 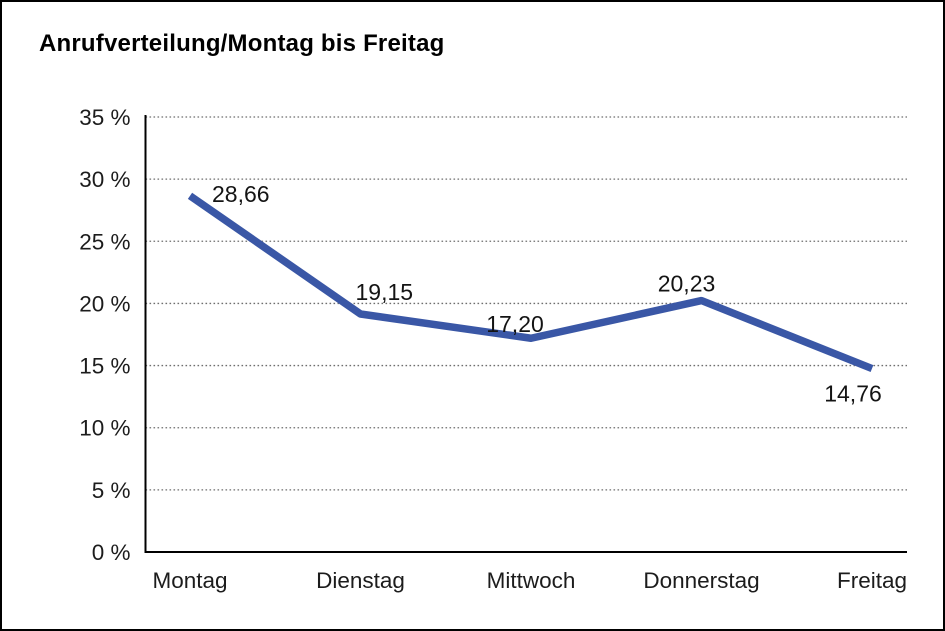 I want to click on y-axis-tick-label: 25 %, so click(x=104, y=241).